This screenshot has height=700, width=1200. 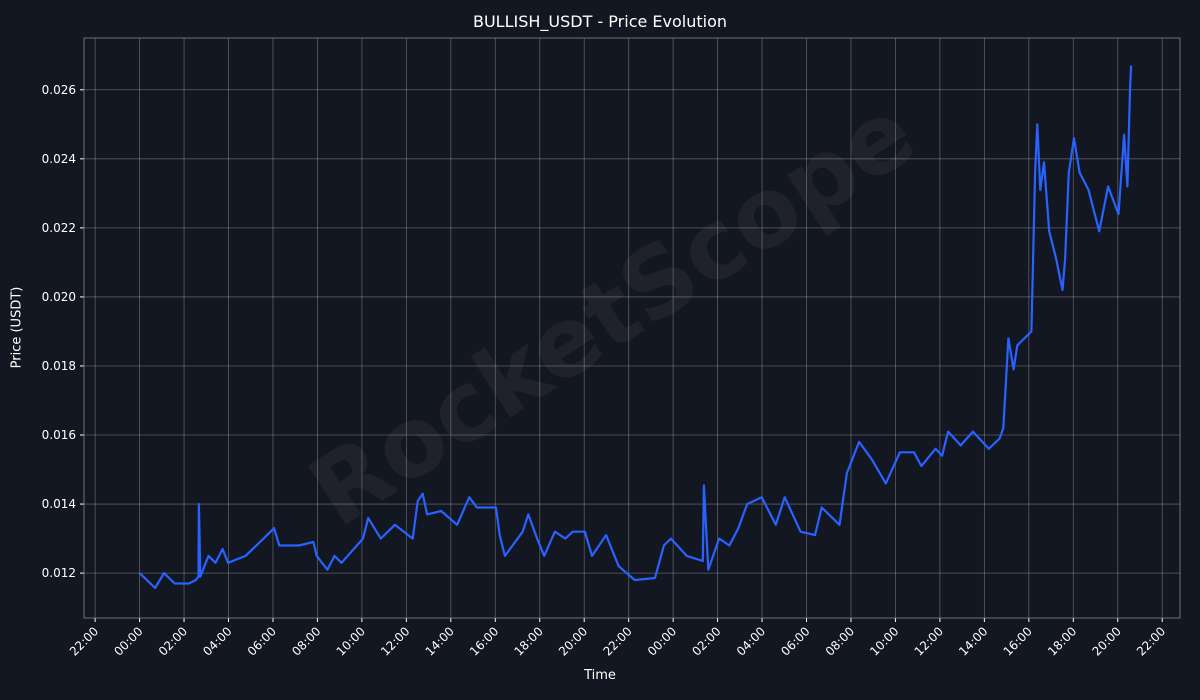 I want to click on y-tick-label: 0.026, so click(x=59, y=90).